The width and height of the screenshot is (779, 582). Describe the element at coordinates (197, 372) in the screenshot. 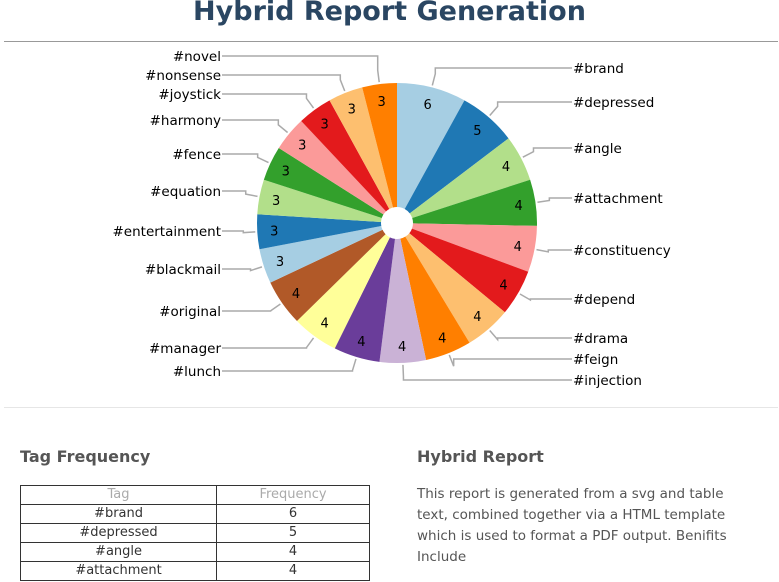

I see `category-label: #lunch` at that location.